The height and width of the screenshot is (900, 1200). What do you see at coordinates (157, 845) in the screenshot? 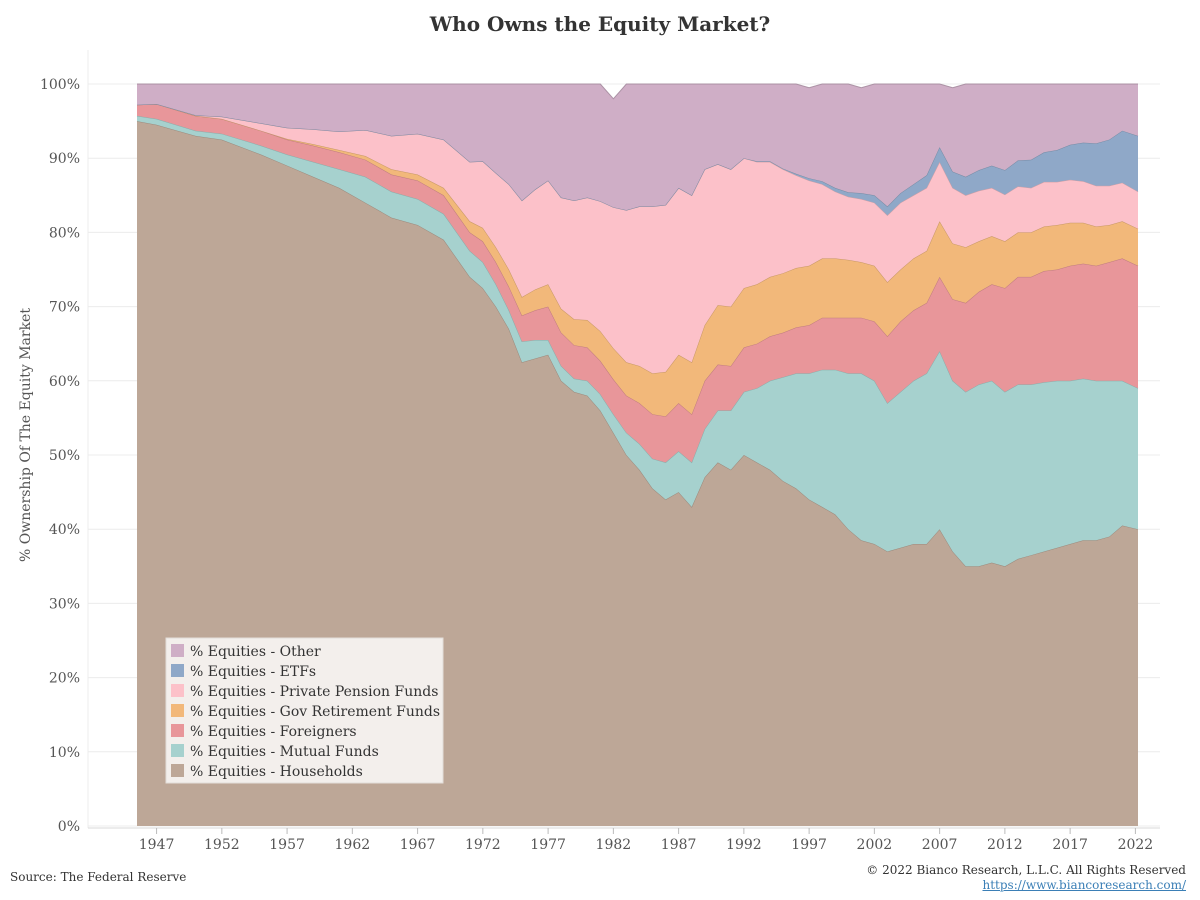
I see `x-tick-label: 1947` at bounding box center [157, 845].